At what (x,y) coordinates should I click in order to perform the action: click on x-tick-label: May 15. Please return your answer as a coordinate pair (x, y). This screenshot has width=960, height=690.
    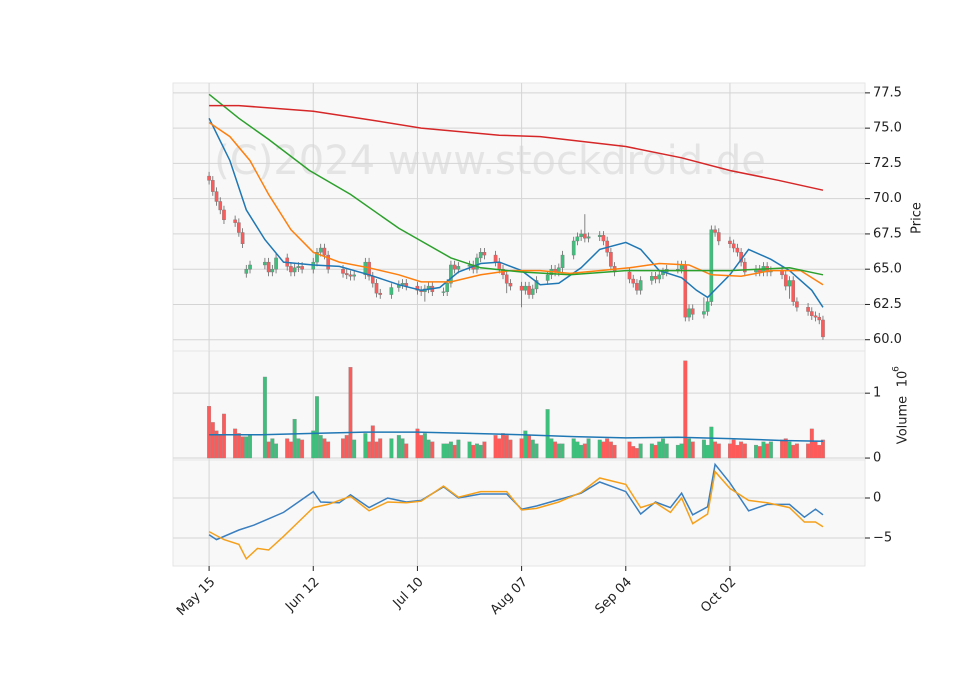
    Looking at the image, I should click on (196, 597).